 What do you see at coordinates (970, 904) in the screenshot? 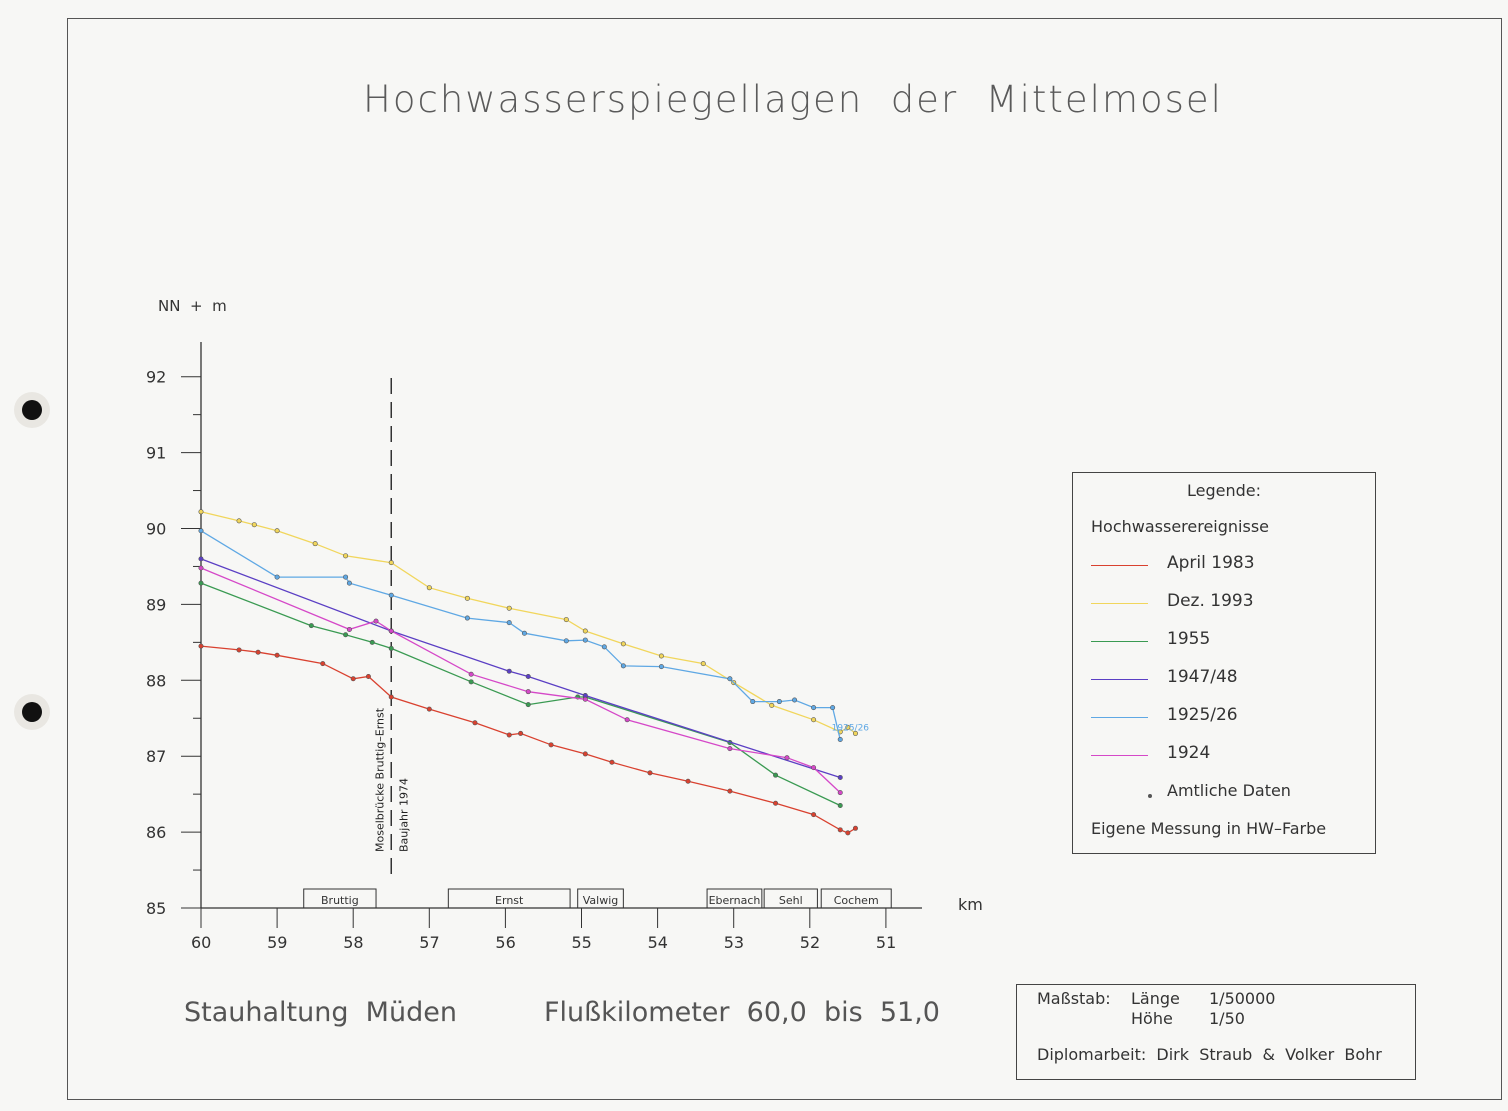
I see `x-axis-label: km` at bounding box center [970, 904].